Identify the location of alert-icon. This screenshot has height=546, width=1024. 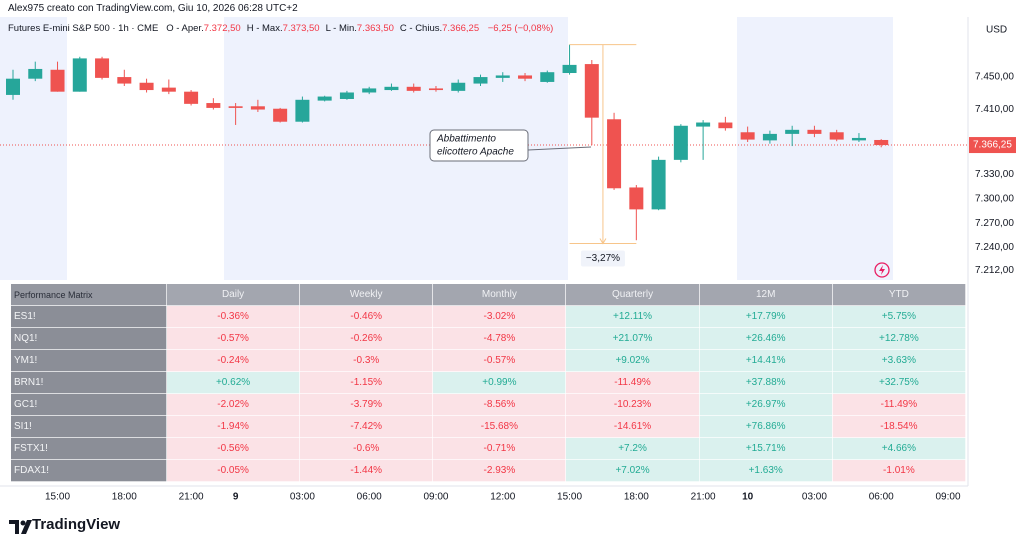
(882, 270).